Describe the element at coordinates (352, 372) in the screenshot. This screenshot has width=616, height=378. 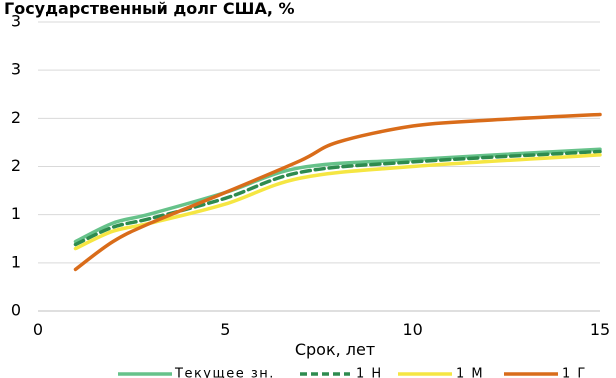
I see `legend: Текущее зн. 1 Н 1 М 1 Г` at that location.